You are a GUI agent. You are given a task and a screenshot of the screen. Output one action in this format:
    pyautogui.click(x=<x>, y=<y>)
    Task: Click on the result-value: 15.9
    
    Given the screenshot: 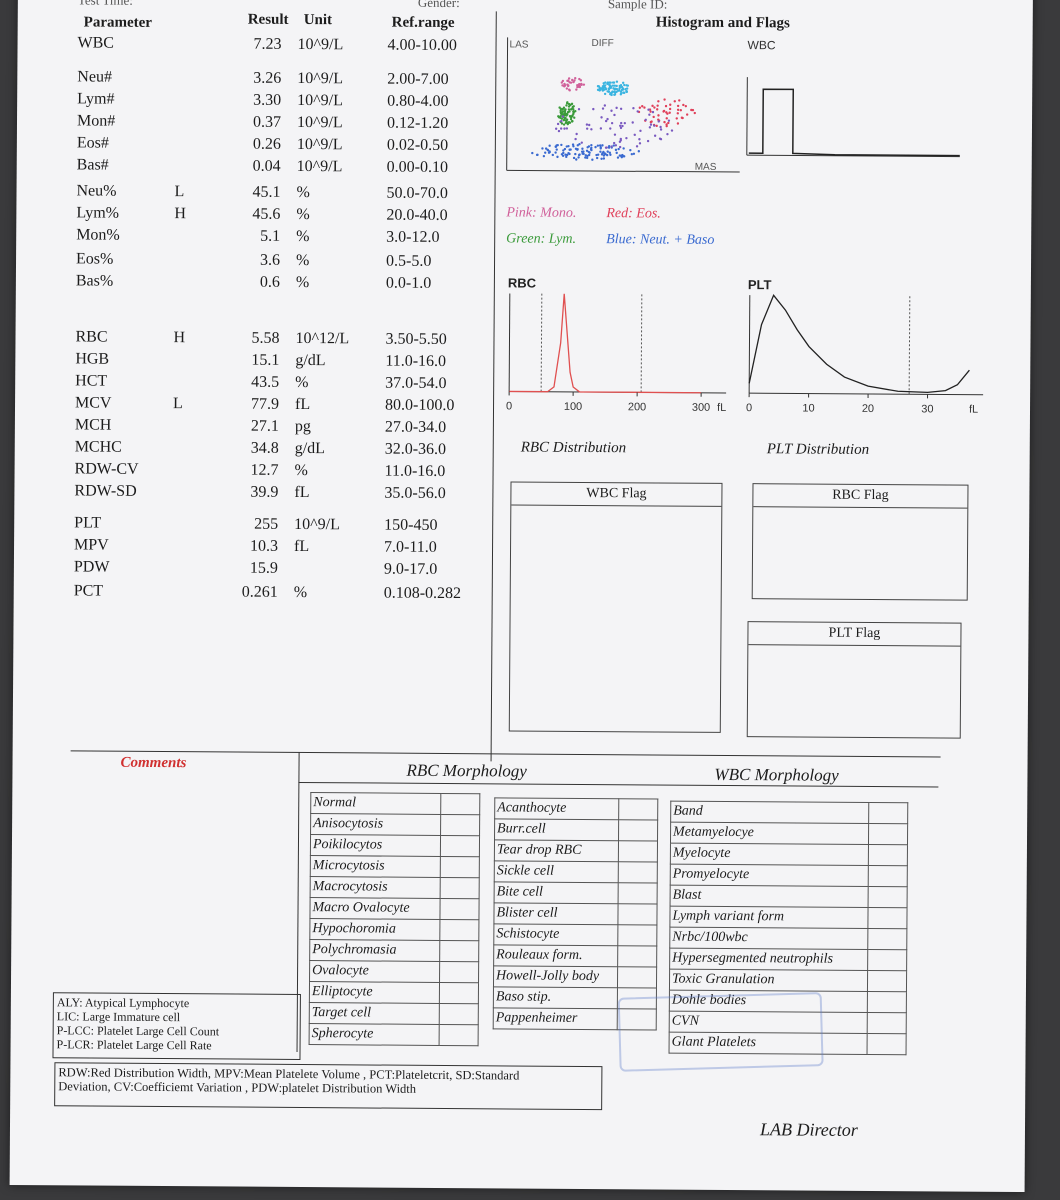 What is the action you would take?
    pyautogui.click(x=263, y=568)
    